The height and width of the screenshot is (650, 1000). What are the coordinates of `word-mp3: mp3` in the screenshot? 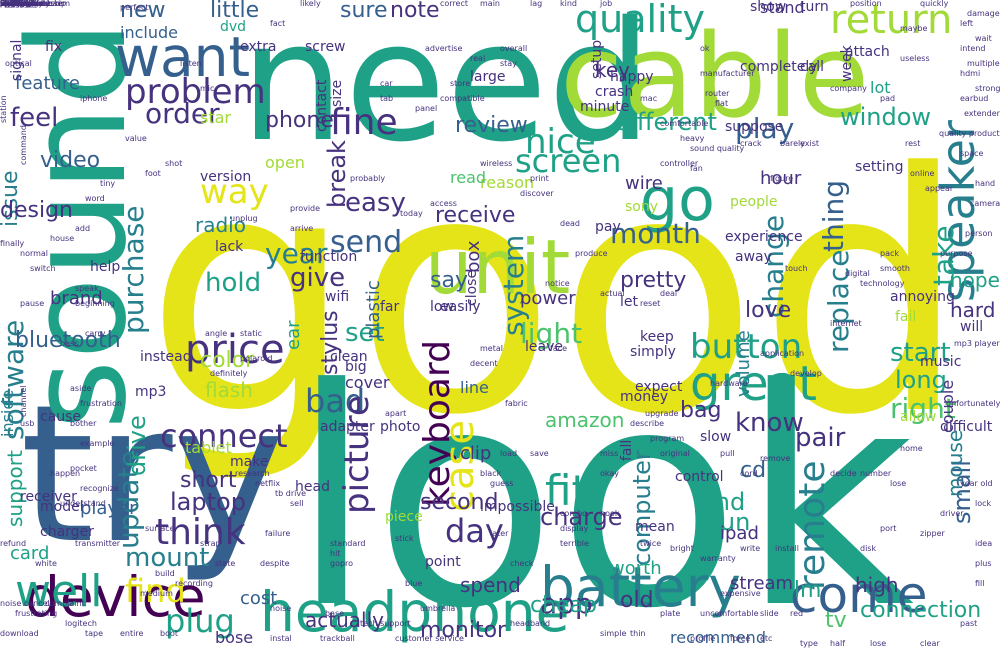 It's located at (151, 392).